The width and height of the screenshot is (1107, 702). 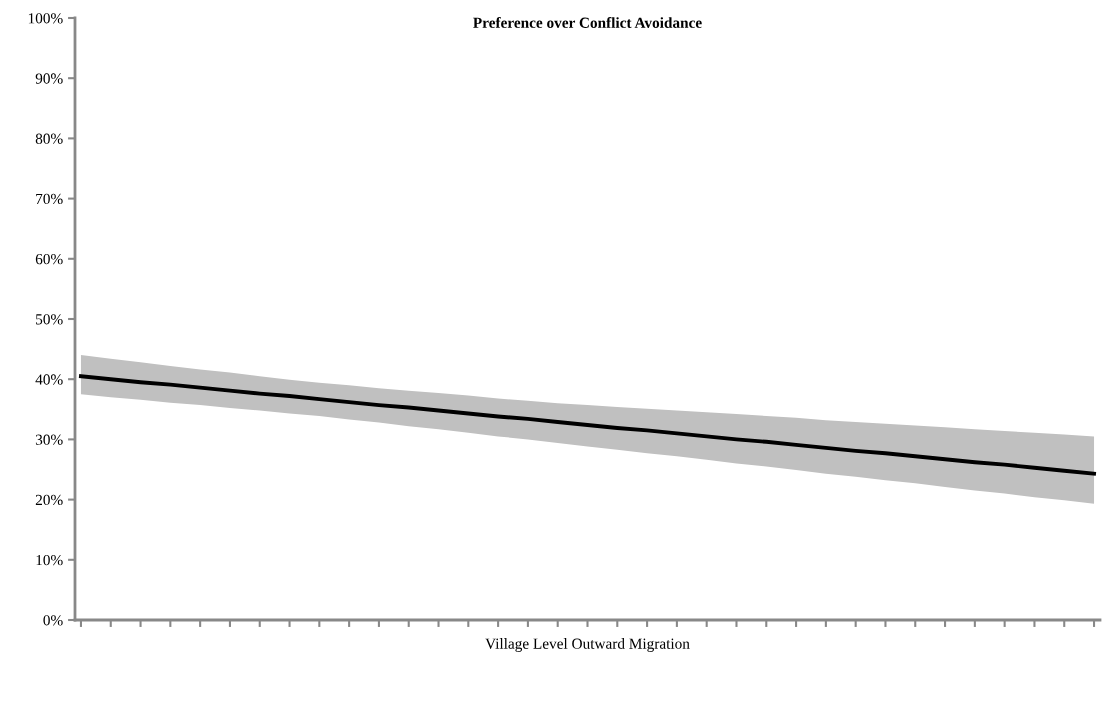 I want to click on y-tick-label: 100%, so click(x=45, y=18).